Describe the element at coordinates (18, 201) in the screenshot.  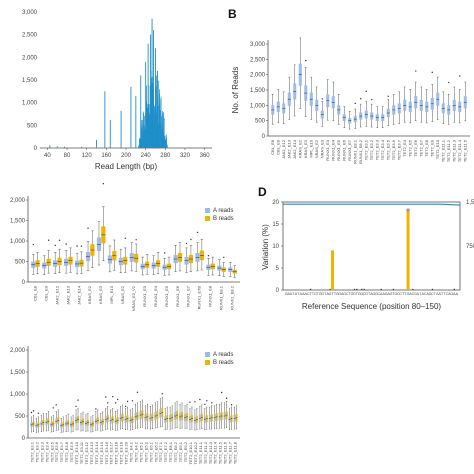
I see `y-tick-label: 2,000` at that location.